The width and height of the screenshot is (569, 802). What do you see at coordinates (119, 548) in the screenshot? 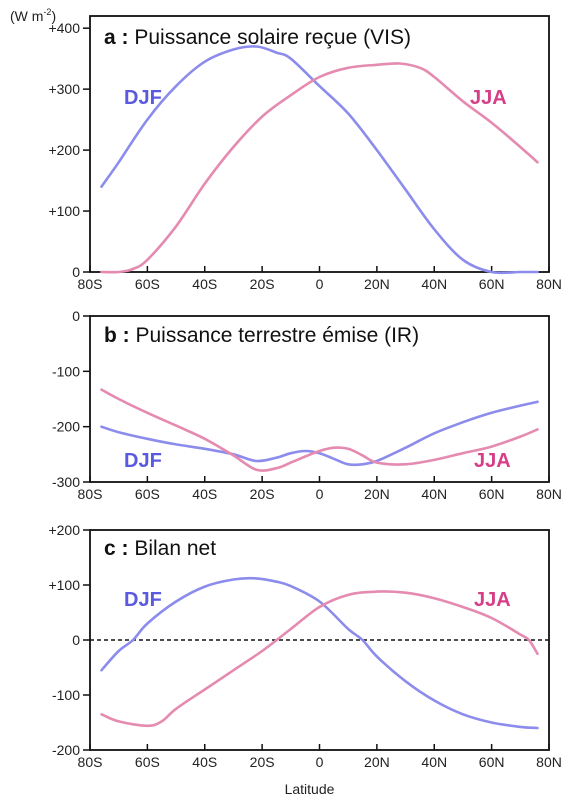
I see `panel-title-letter: c :` at bounding box center [119, 548].